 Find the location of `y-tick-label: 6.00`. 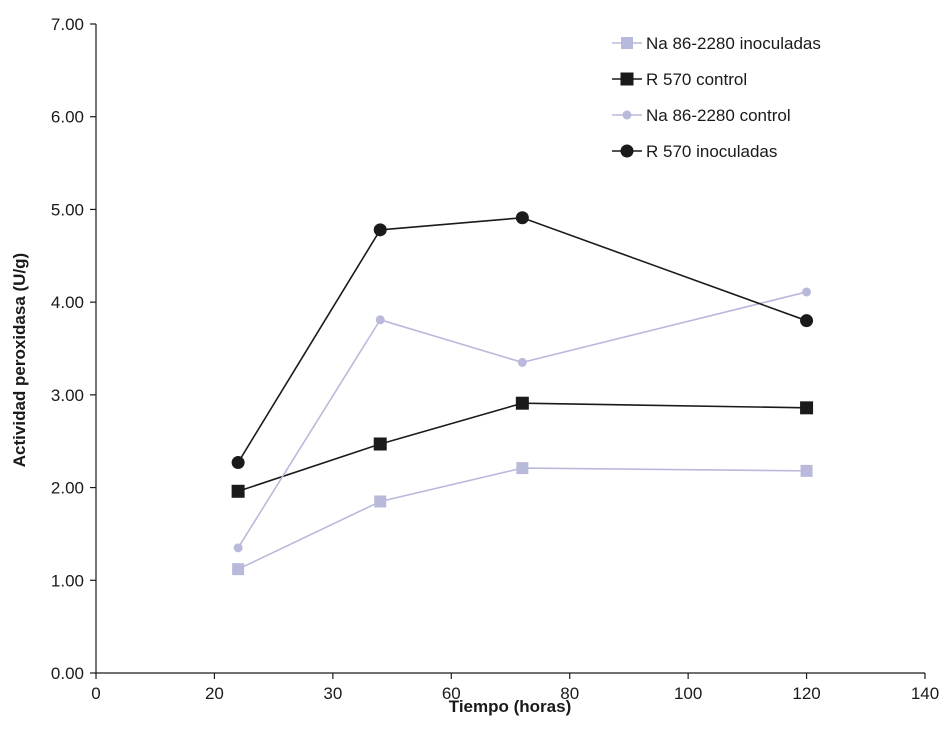

y-tick-label: 6.00 is located at coordinates (67, 117).